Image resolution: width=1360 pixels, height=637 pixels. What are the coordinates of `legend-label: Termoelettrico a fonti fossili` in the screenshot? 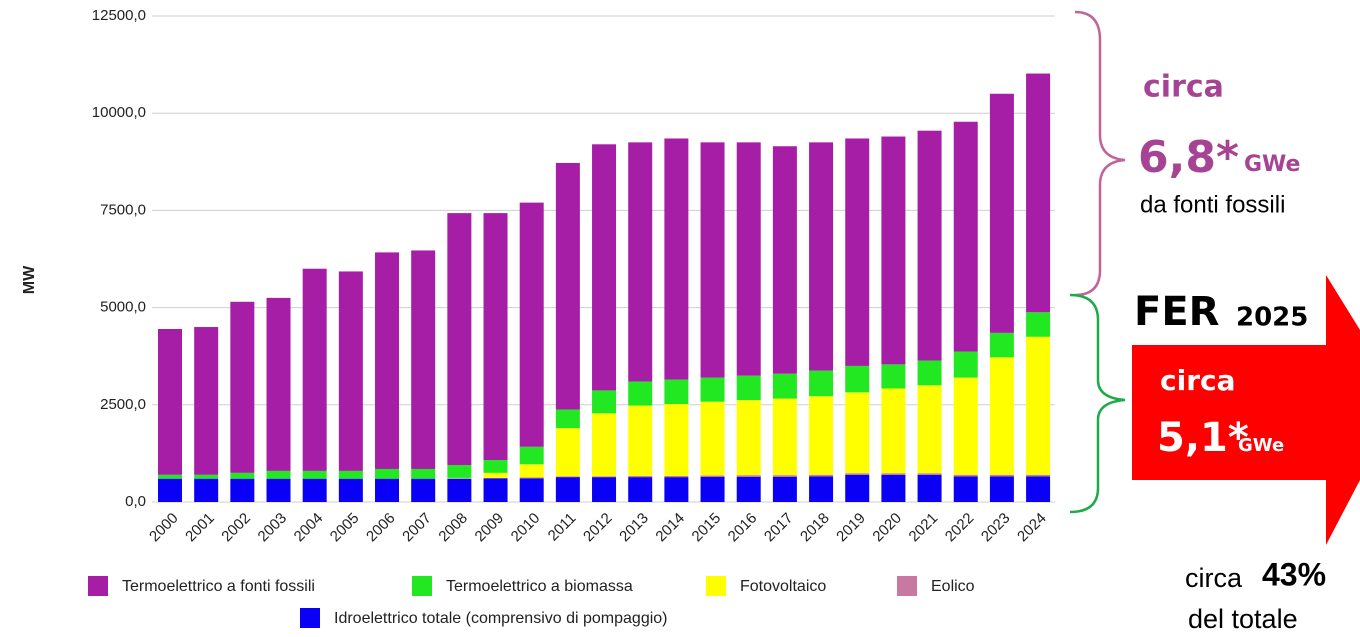 It's located at (218, 586).